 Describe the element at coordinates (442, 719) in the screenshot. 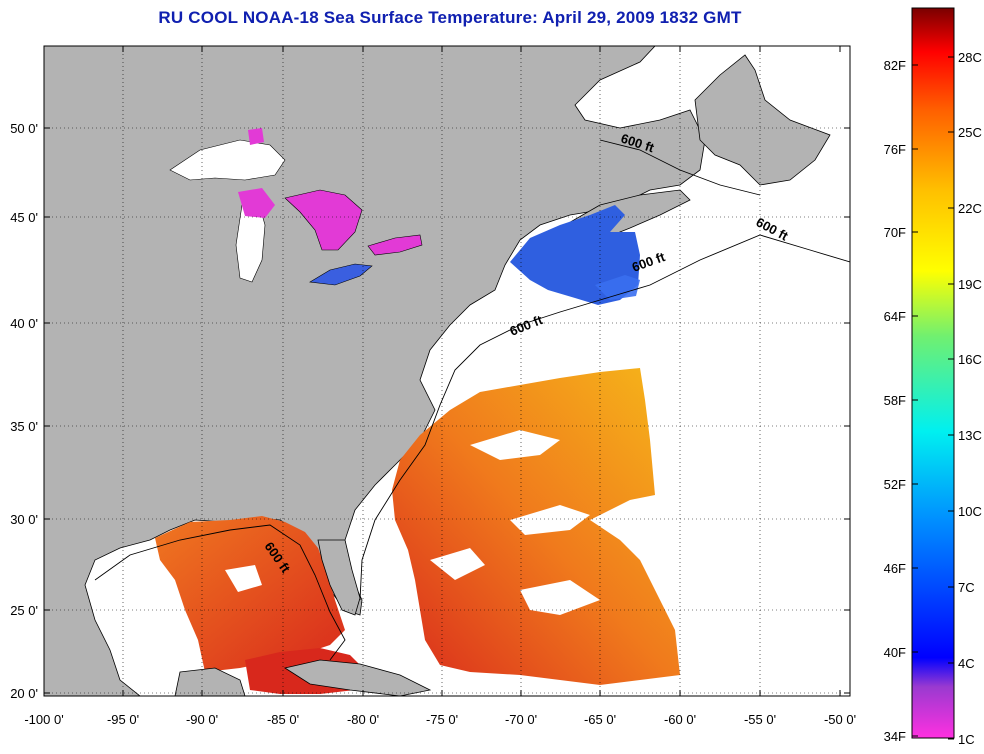

I see `lon-label: -75 0'` at that location.